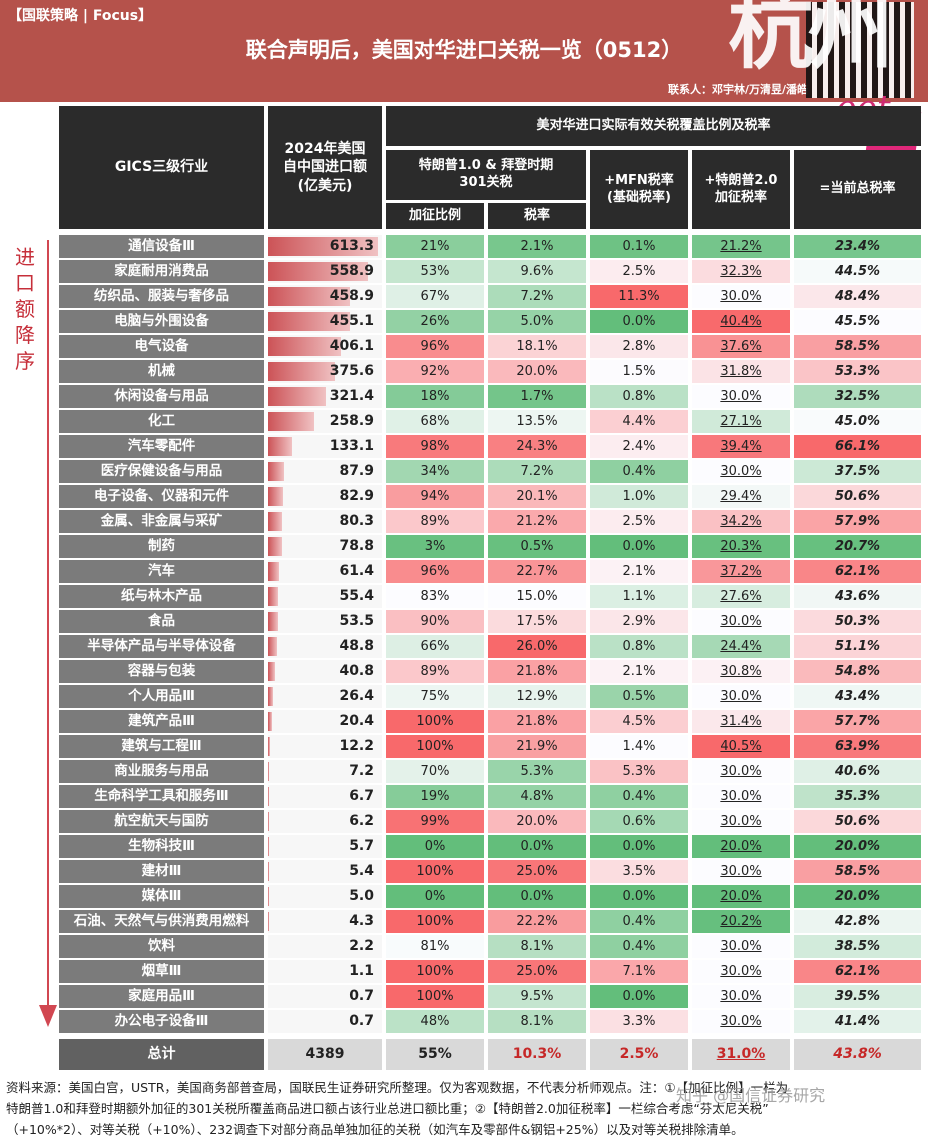 This screenshot has height=1138, width=928. I want to click on add-share-cell: 96%, so click(435, 346).